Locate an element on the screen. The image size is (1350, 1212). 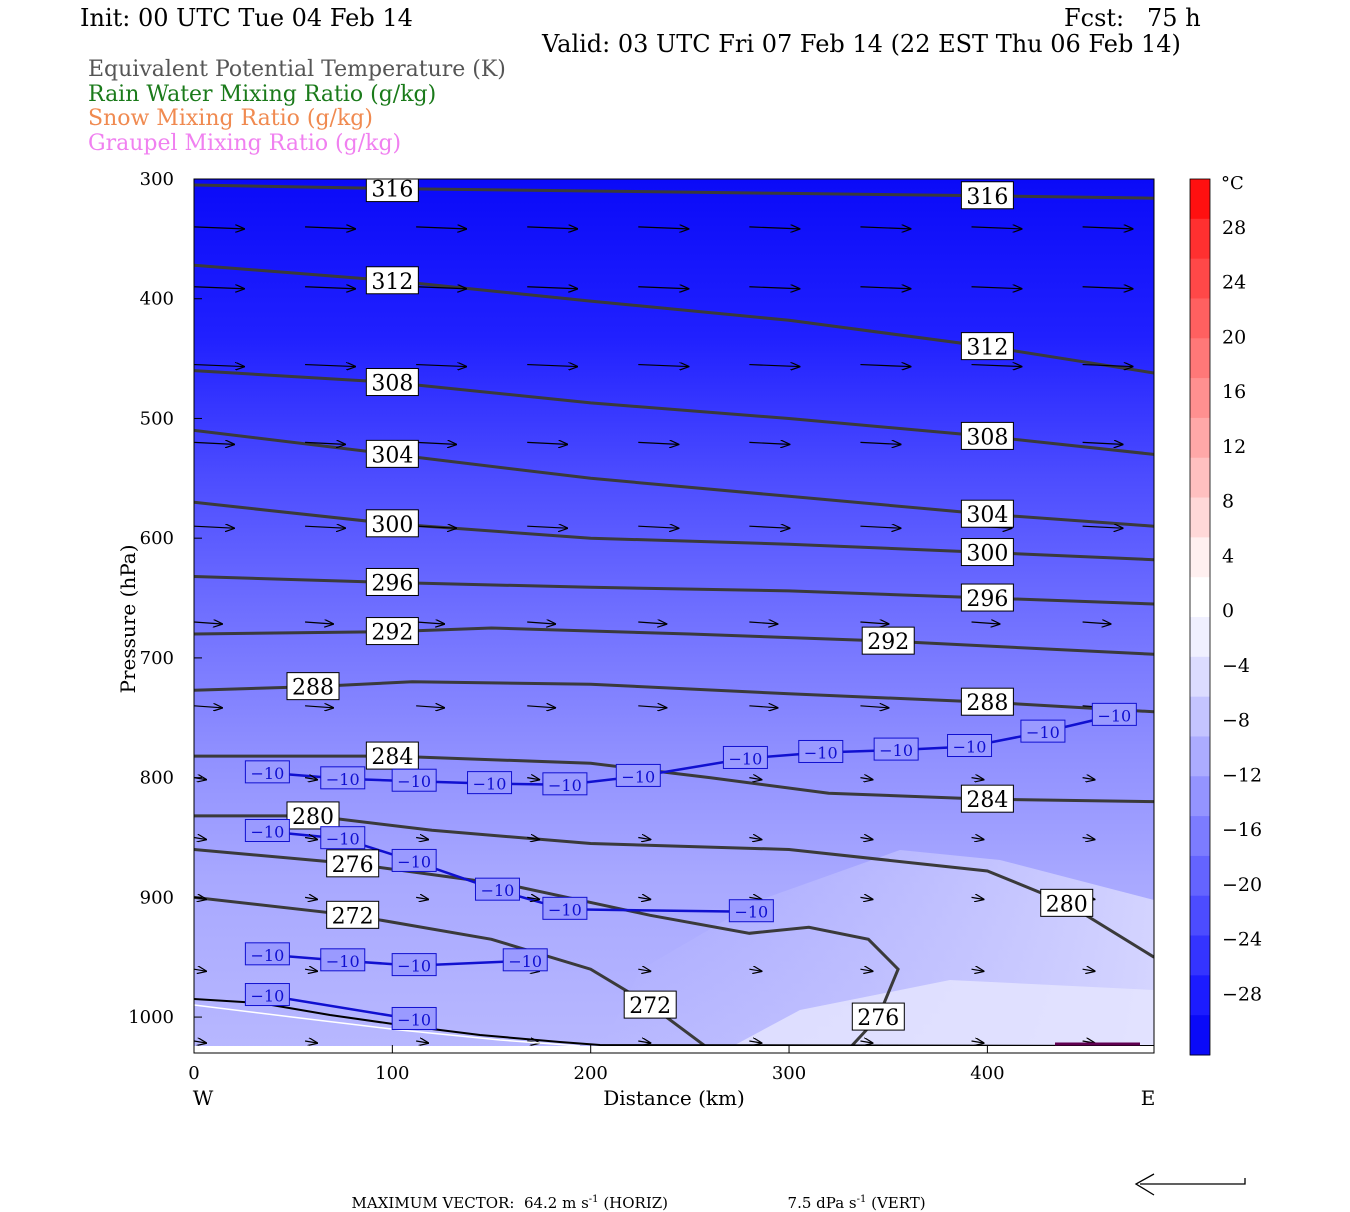
theta-e-label: 288 is located at coordinates (987, 703).